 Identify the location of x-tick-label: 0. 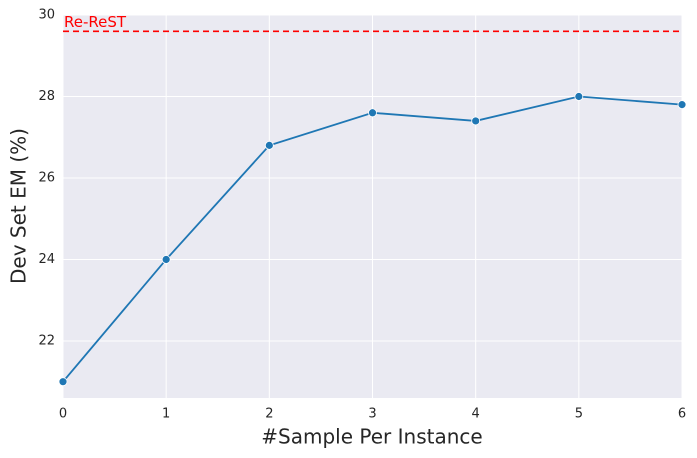
(63, 414).